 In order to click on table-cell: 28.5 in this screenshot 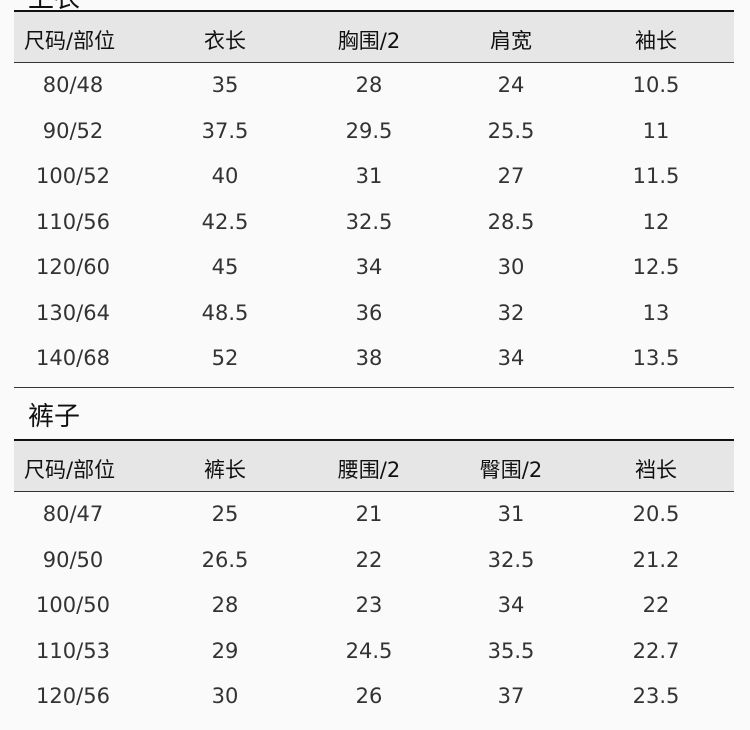, I will do `click(511, 221)`.